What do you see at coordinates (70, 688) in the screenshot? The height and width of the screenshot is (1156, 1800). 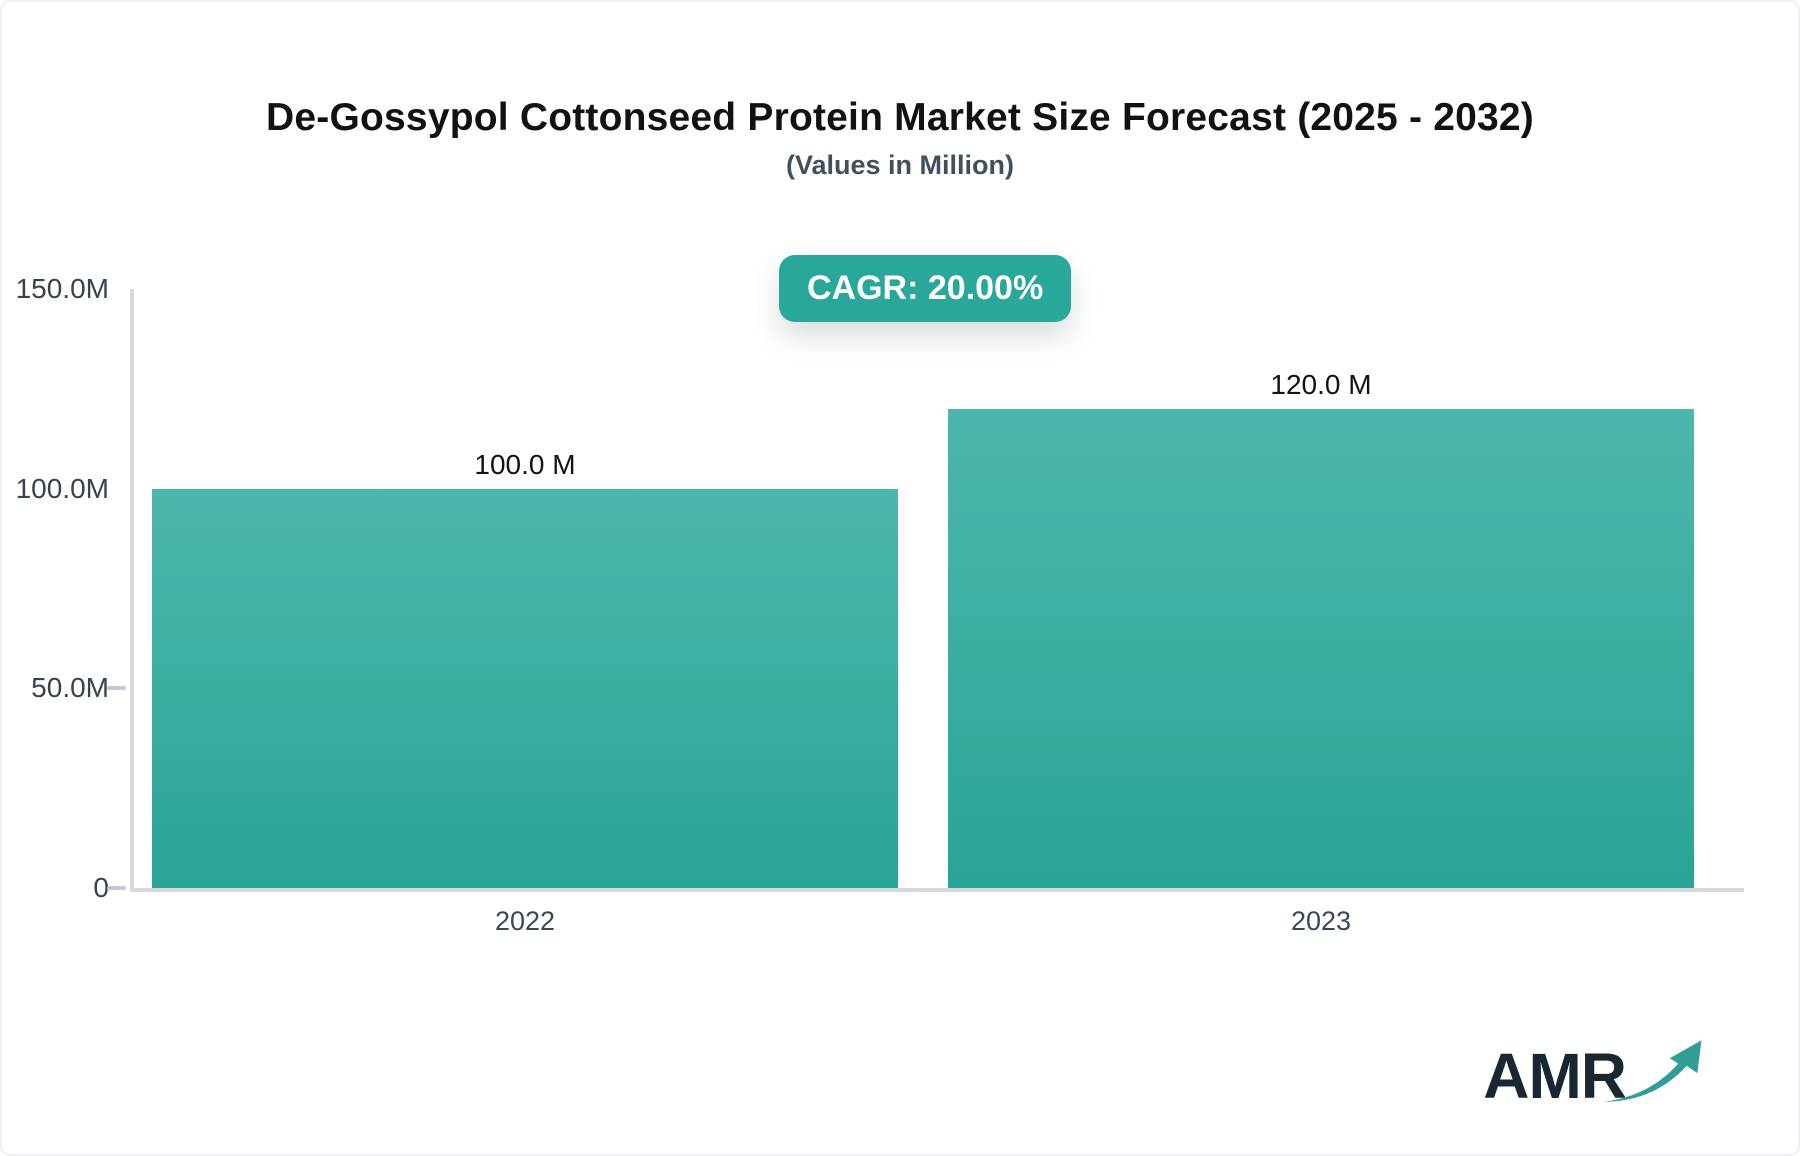 I see `y-tick-label: 50.0M` at bounding box center [70, 688].